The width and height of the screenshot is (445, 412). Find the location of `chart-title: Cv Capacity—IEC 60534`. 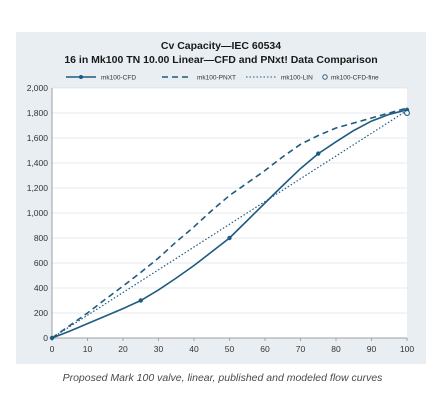

chart-title: Cv Capacity—IEC 60534 is located at coordinates (221, 46).